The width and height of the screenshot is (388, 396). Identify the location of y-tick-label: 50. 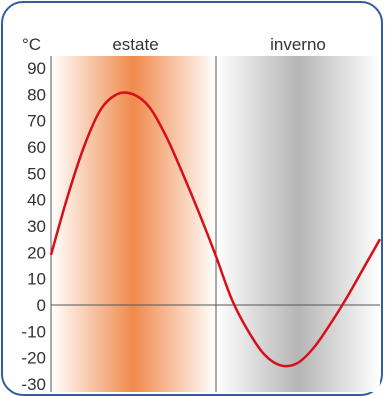
(36, 173).